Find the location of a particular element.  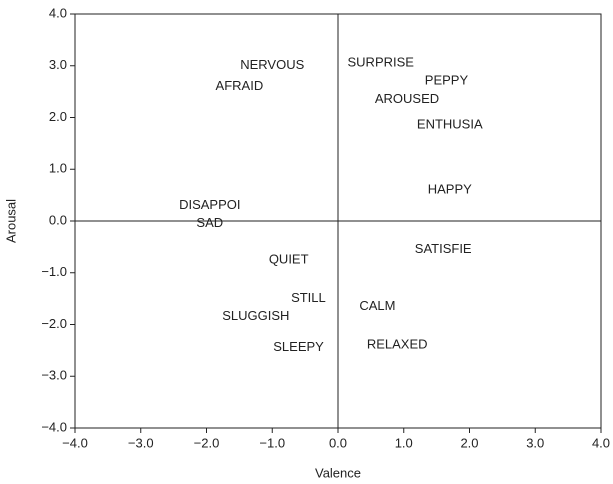

y-tick-label: 3.0 is located at coordinates (58, 64).